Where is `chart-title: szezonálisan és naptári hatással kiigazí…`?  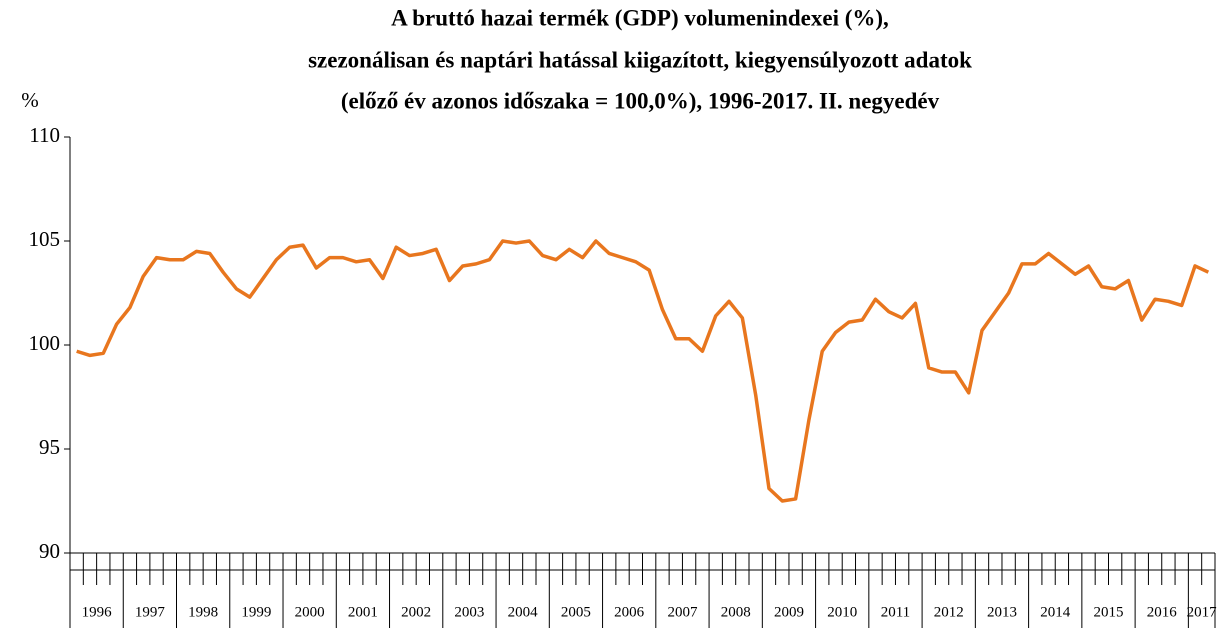 chart-title: szezonálisan és naptári hatással kiigazí… is located at coordinates (640, 59).